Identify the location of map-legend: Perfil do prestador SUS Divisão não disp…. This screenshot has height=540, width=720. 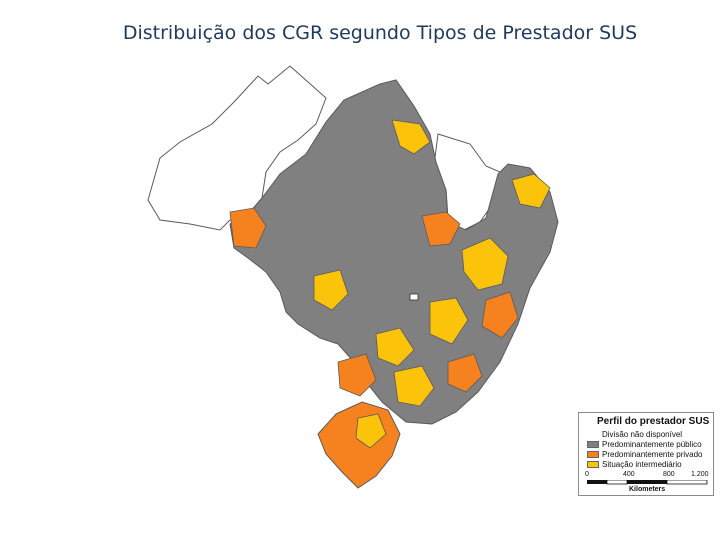
(646, 454).